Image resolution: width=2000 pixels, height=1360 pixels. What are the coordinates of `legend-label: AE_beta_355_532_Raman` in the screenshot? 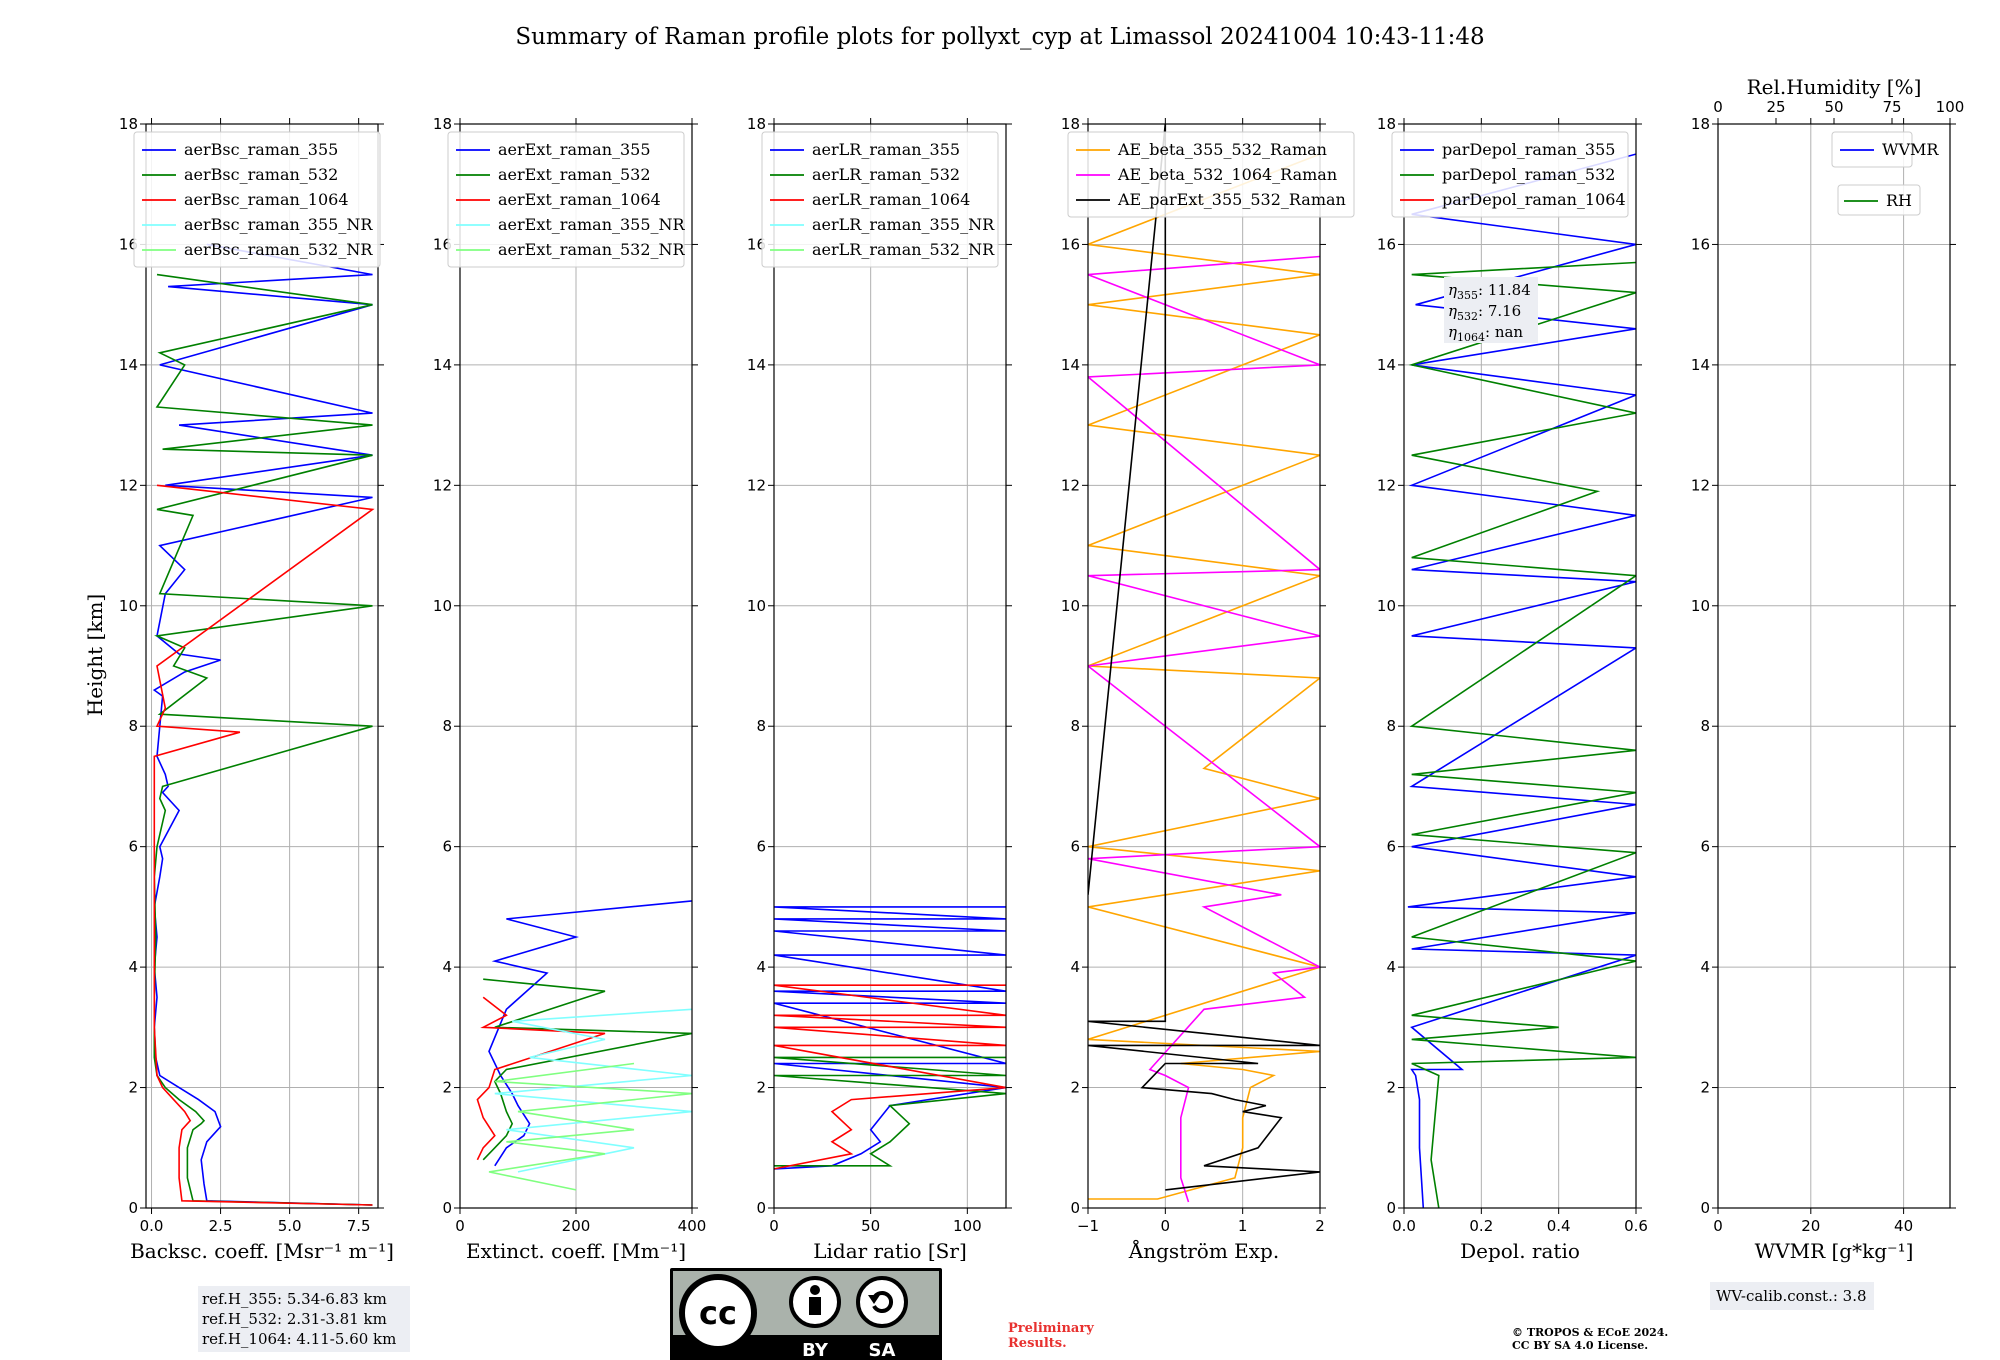 It's located at (1222, 149).